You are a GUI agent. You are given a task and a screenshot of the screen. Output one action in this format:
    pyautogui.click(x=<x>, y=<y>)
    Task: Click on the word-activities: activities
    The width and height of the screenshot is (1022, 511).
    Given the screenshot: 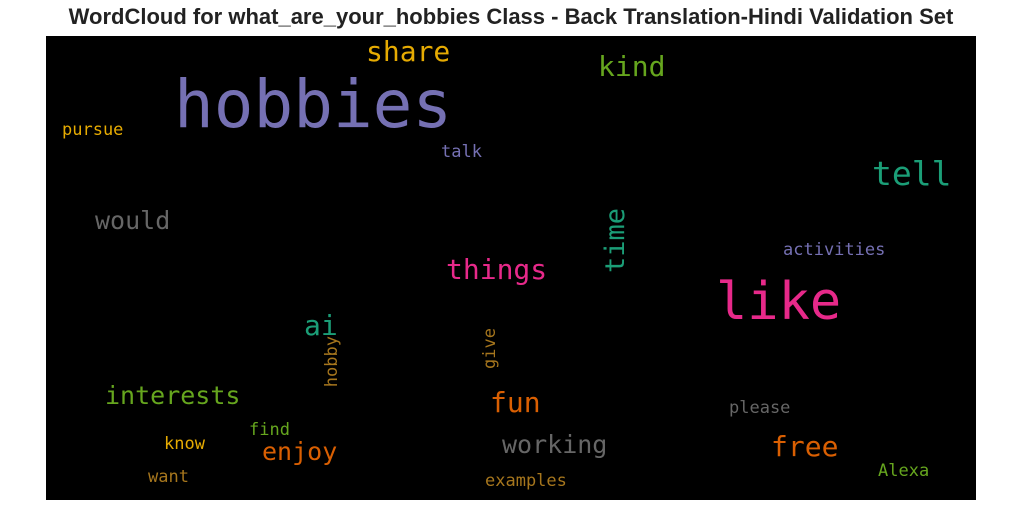 What is the action you would take?
    pyautogui.click(x=834, y=250)
    